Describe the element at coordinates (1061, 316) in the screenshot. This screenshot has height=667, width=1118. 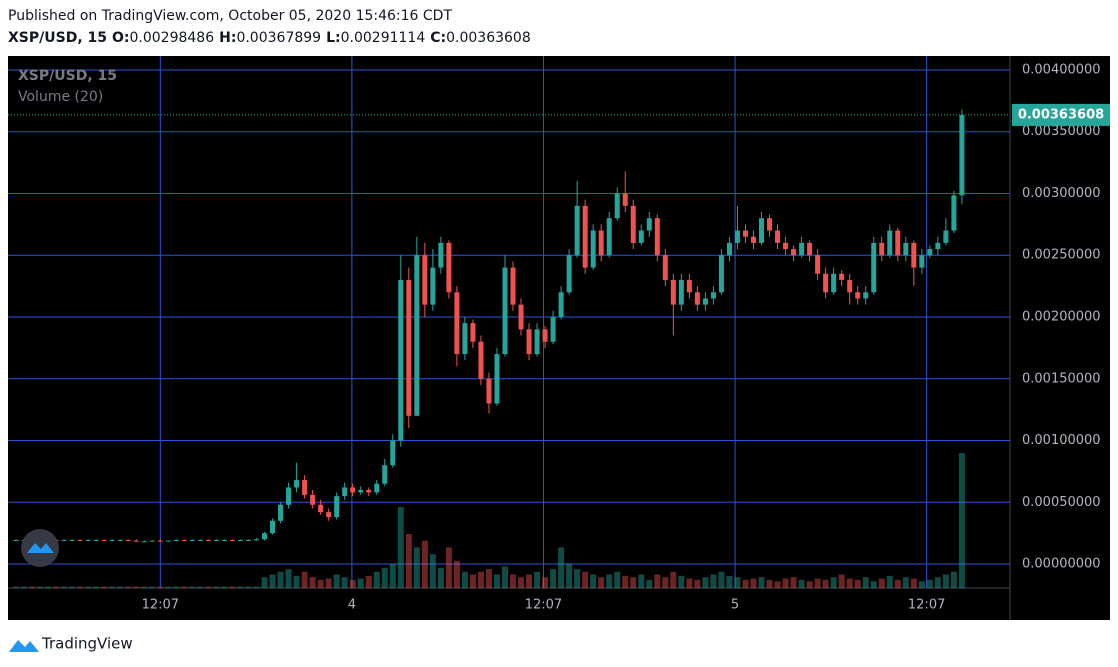
I see `y-tick-label: 0.00200000` at that location.